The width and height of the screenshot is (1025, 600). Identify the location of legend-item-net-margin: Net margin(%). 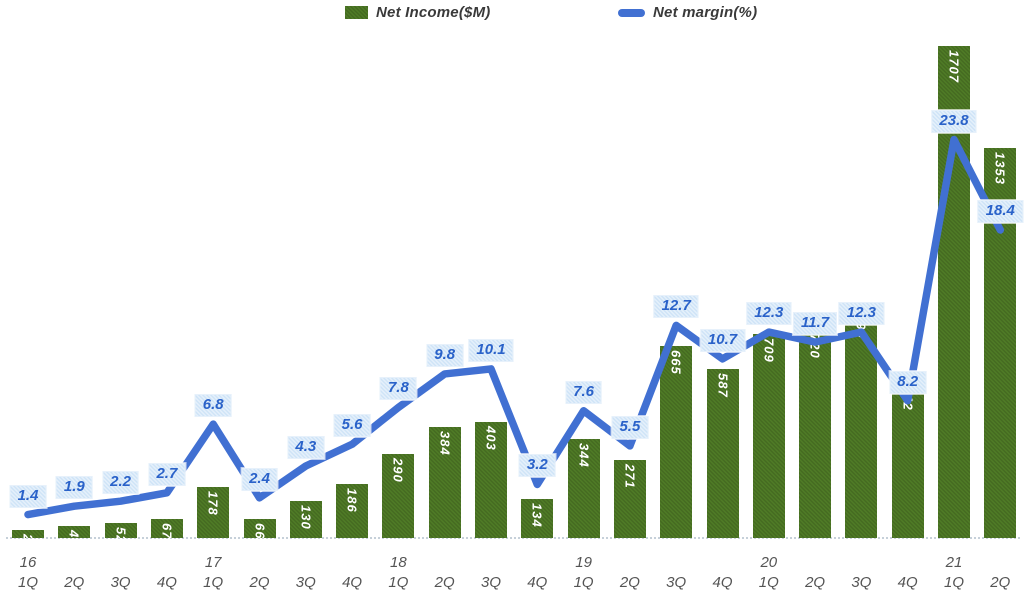
(687, 12).